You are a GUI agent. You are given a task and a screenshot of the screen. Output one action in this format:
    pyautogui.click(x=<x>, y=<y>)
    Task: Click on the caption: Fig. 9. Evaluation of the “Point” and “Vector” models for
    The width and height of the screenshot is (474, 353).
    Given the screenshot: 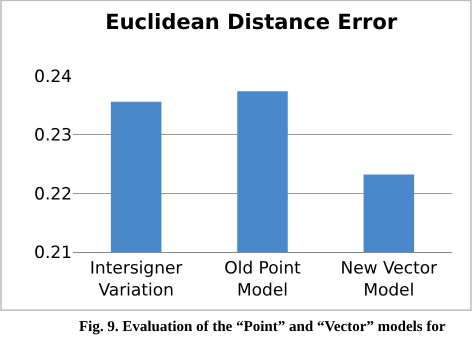 What is the action you would take?
    pyautogui.click(x=262, y=327)
    